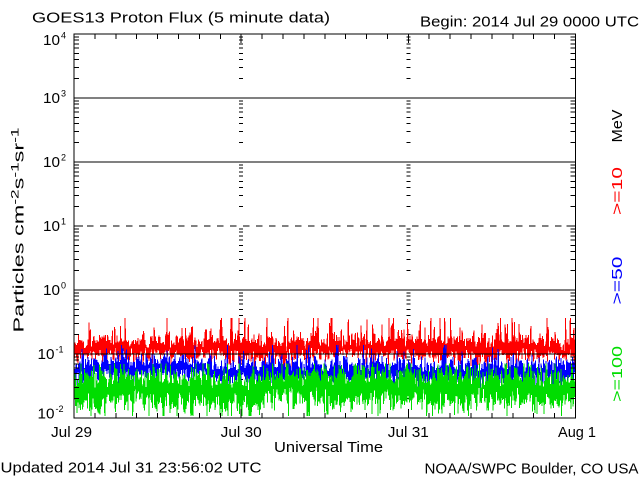  What do you see at coordinates (63, 94) in the screenshot?
I see `svg-text: 3` at bounding box center [63, 94].